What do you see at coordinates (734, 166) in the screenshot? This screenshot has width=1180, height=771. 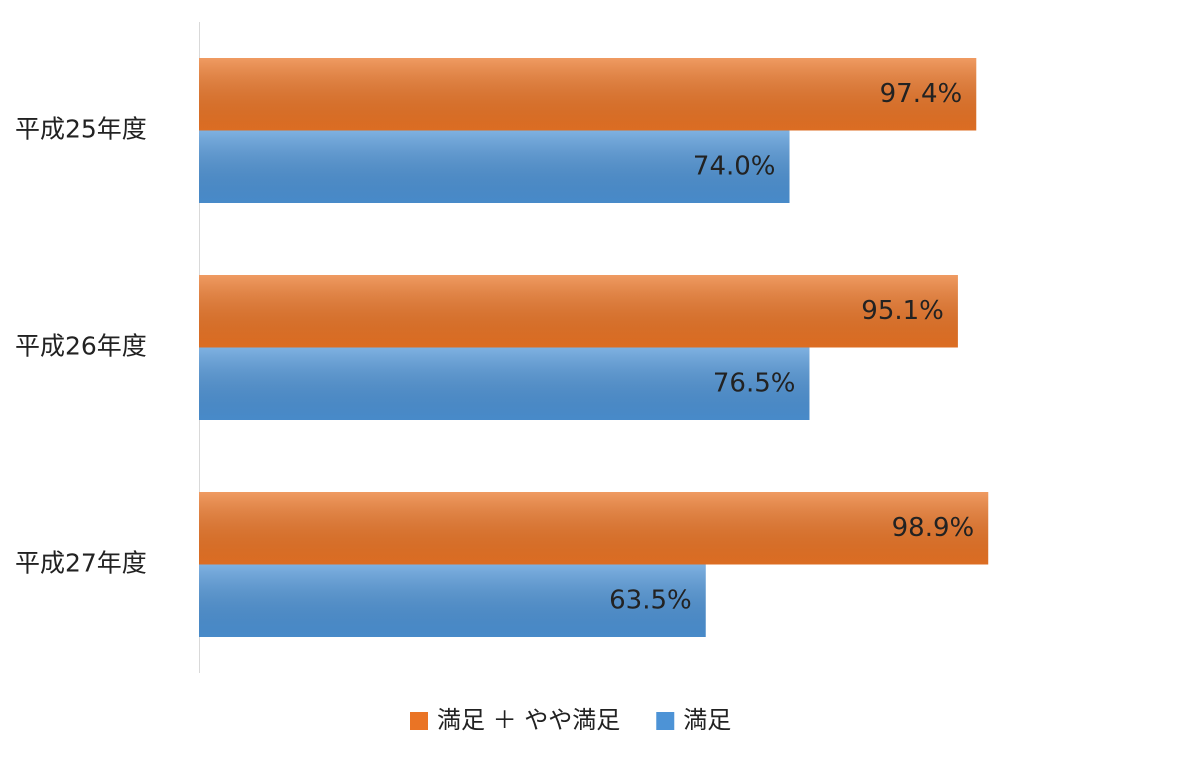 I see `data-label: 74.0%` at bounding box center [734, 166].